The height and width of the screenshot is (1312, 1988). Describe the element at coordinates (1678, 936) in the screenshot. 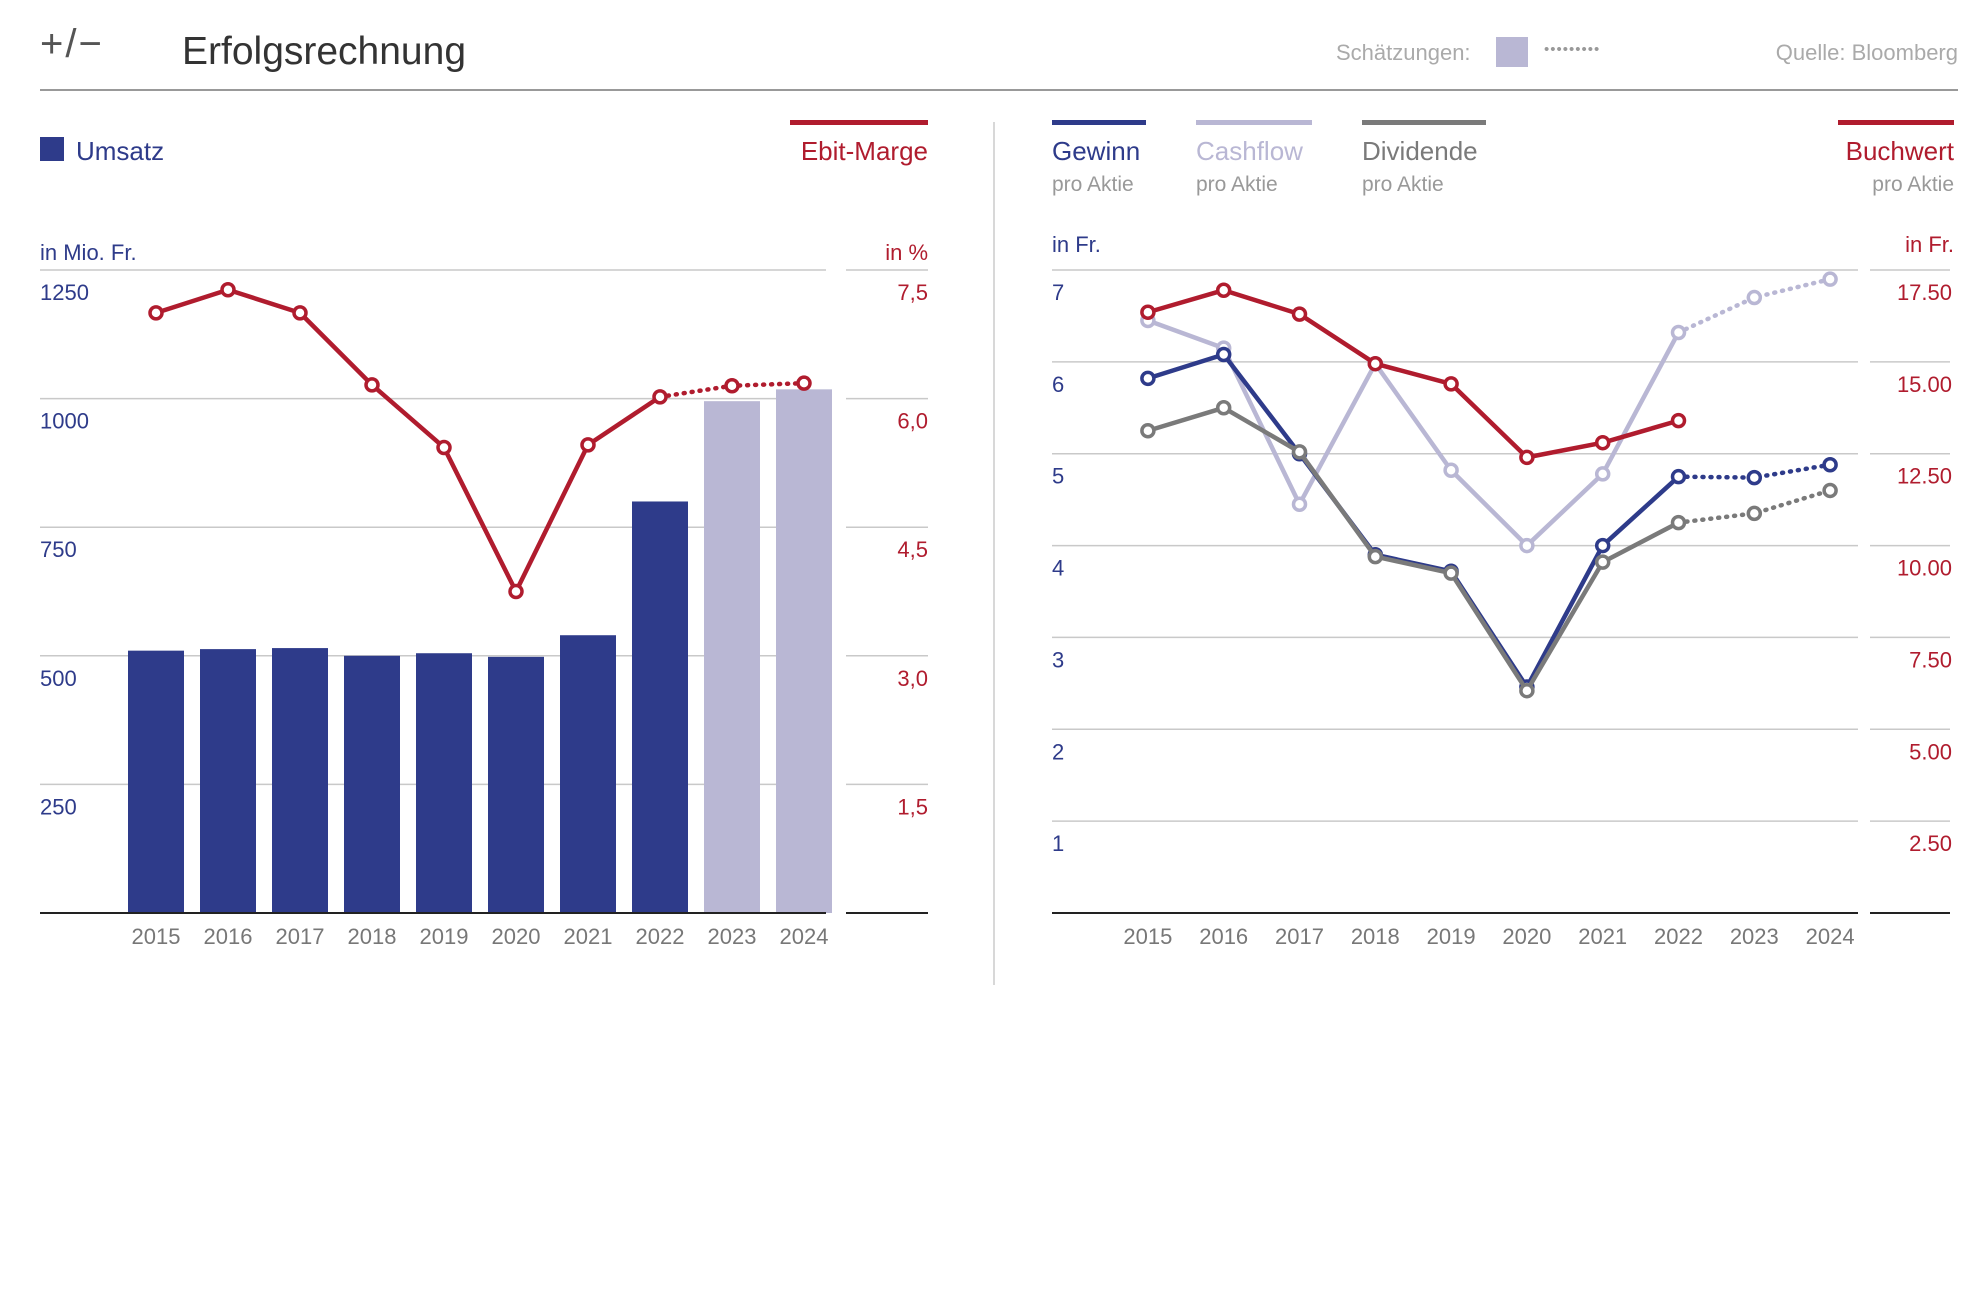

I see `x-tick-2-2022: 2022` at that location.